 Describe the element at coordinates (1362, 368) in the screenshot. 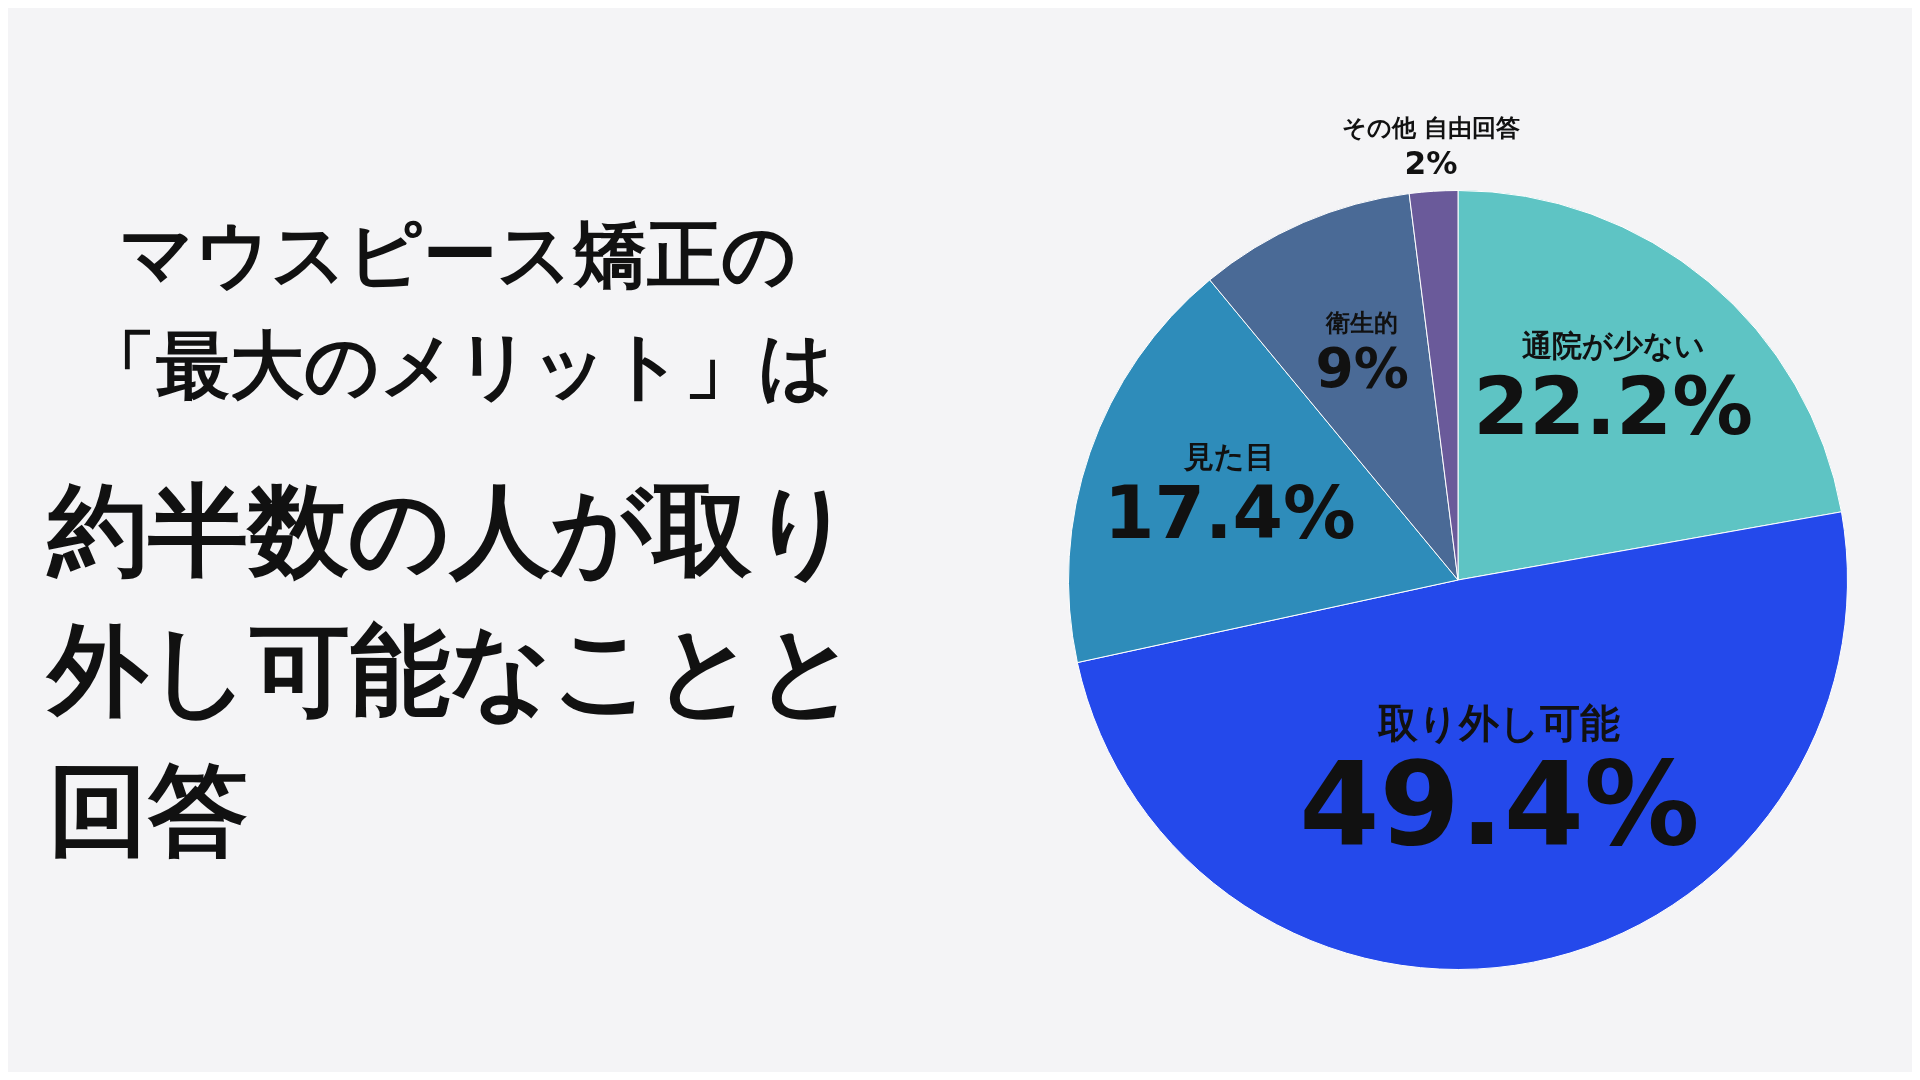

I see `data-label: 9%` at that location.